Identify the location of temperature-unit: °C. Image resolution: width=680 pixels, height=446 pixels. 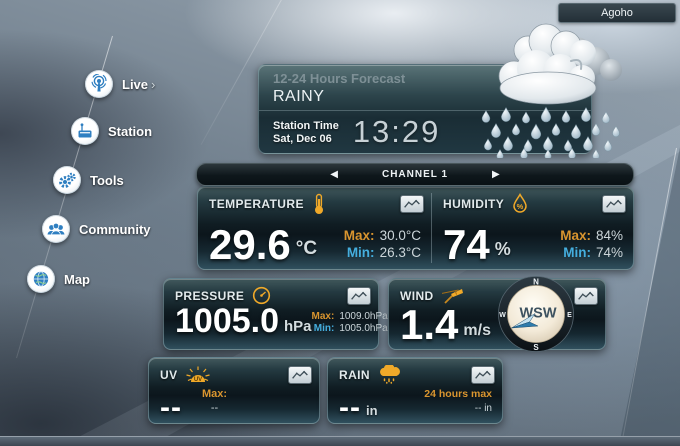
(306, 248).